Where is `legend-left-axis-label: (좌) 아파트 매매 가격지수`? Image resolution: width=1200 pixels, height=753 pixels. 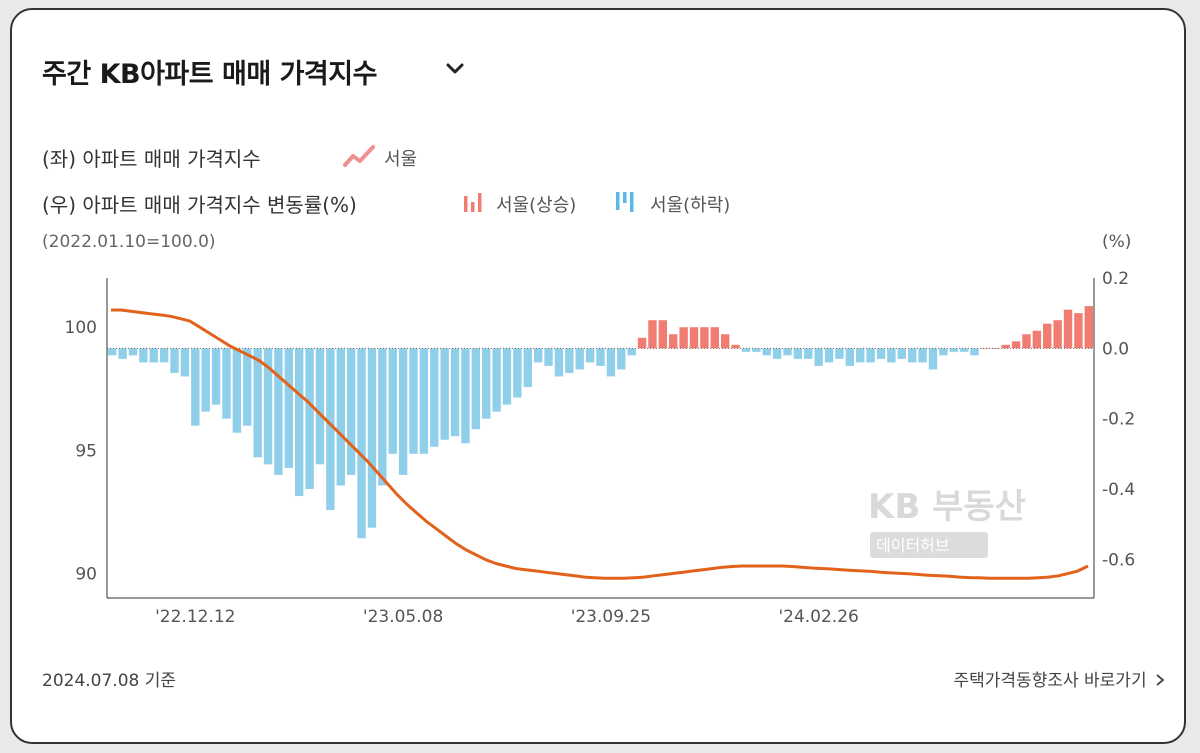 legend-left-axis-label: (좌) 아파트 매매 가격지수 is located at coordinates (151, 159).